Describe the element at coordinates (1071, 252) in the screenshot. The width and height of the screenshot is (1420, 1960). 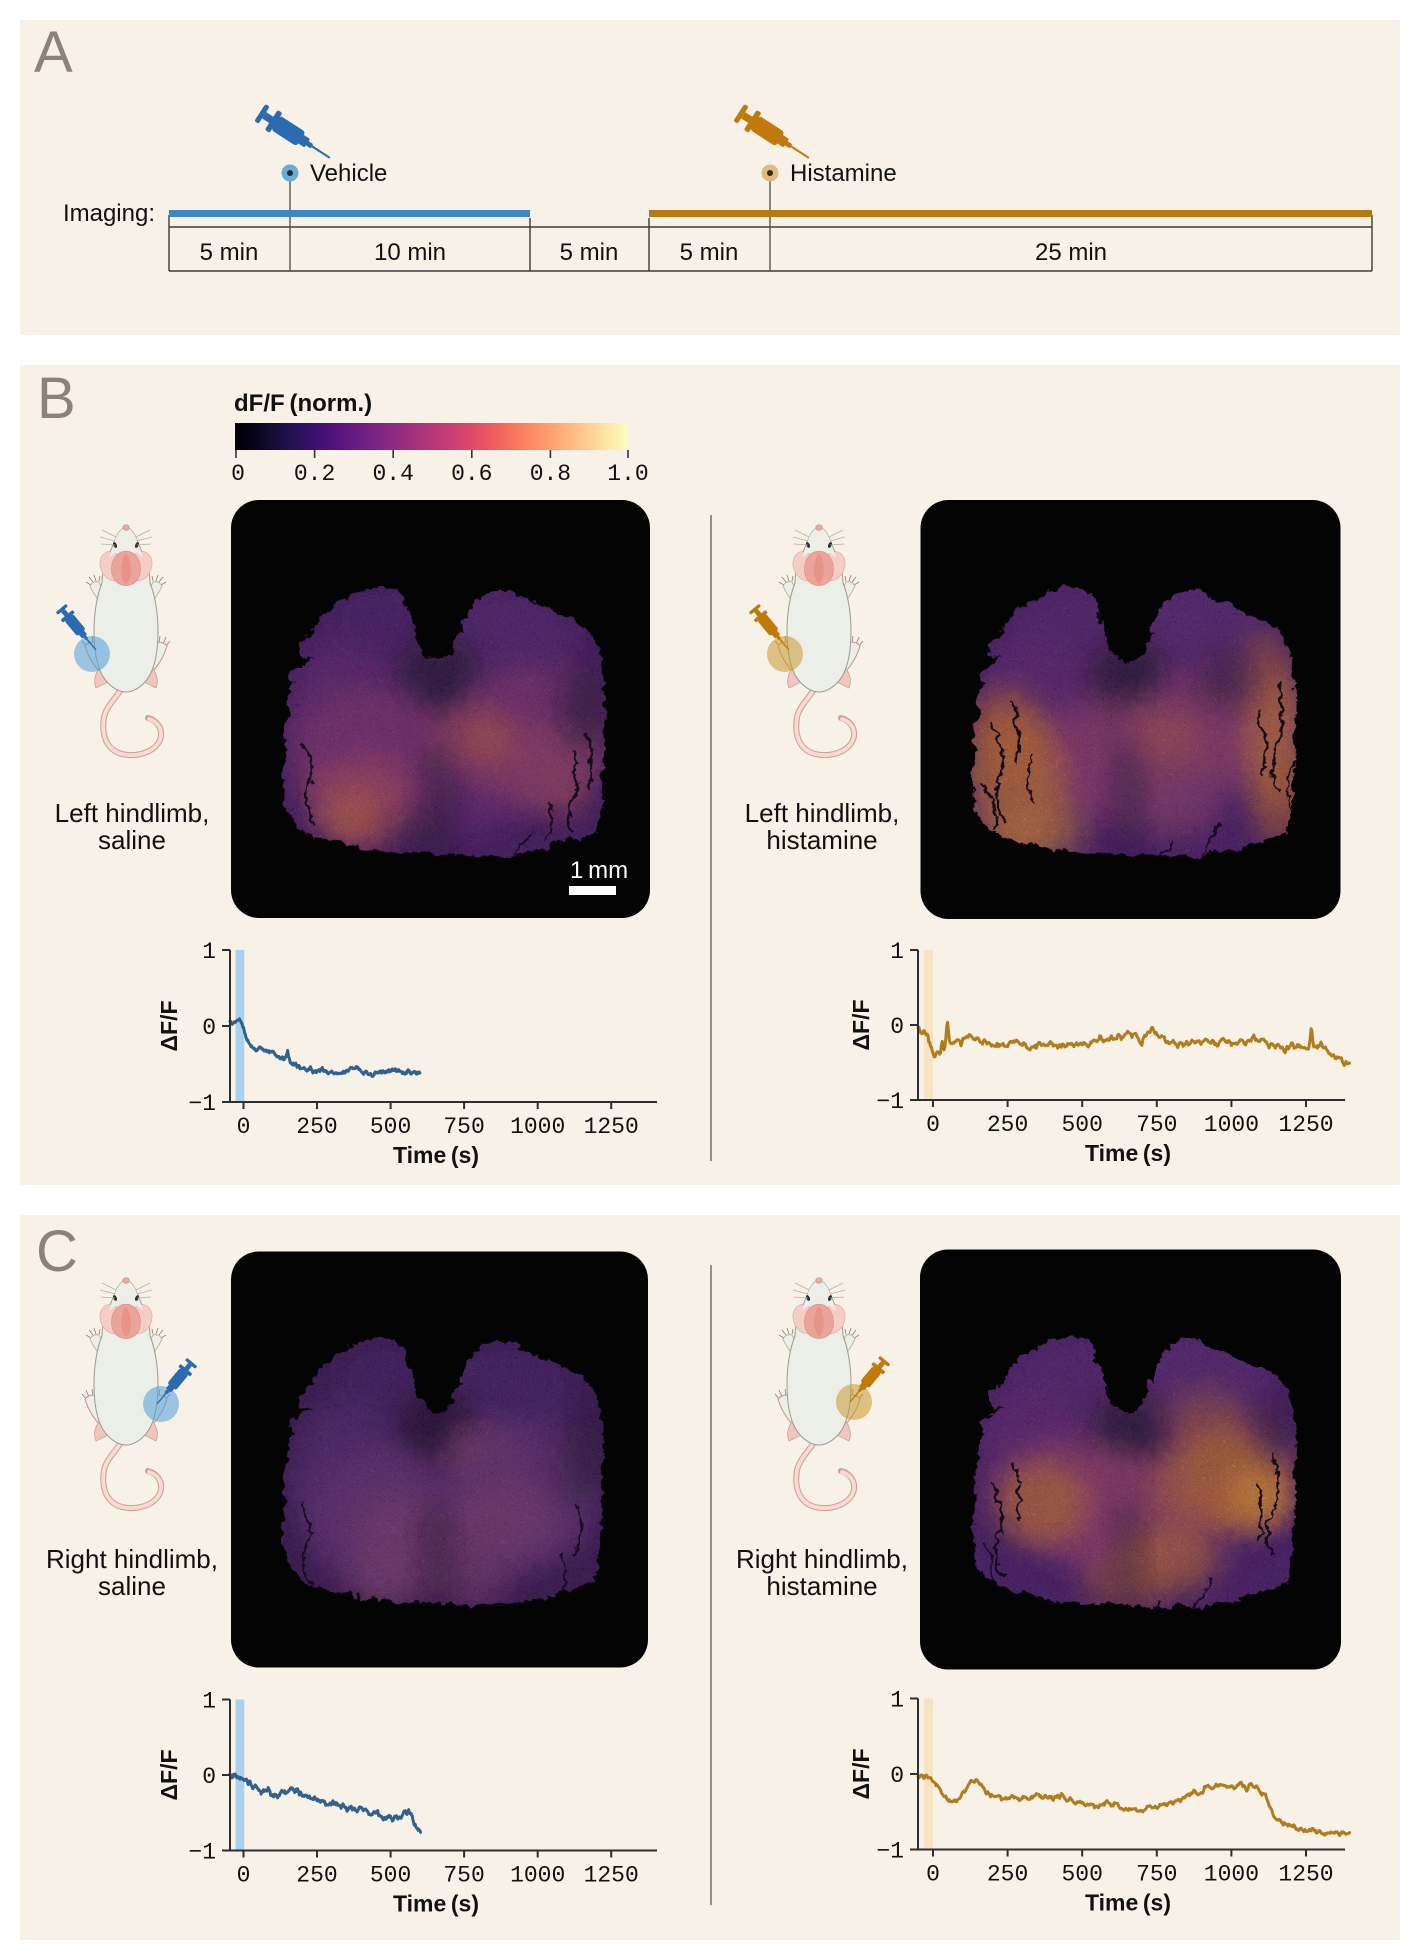
I see `svg-text: 25 min` at that location.